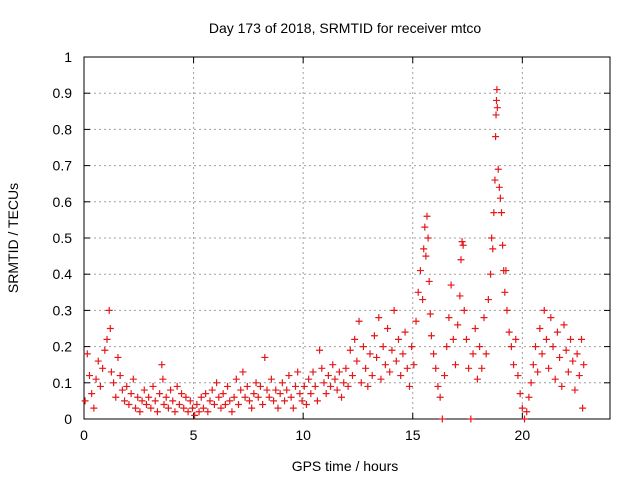  I want to click on x-axis-label: GPS time / hours, so click(345, 466).